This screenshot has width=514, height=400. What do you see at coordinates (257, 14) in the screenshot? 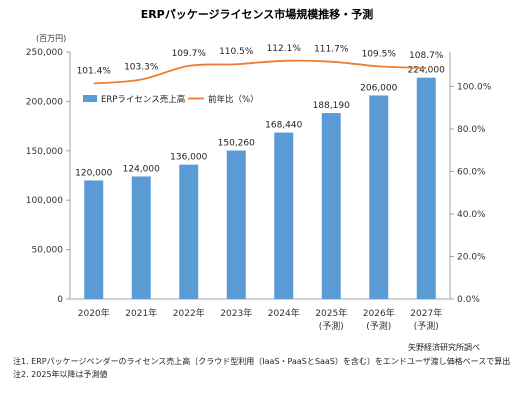
I see `chart-title: ERPパッケージライセンス市場規模推移・予測` at bounding box center [257, 14].